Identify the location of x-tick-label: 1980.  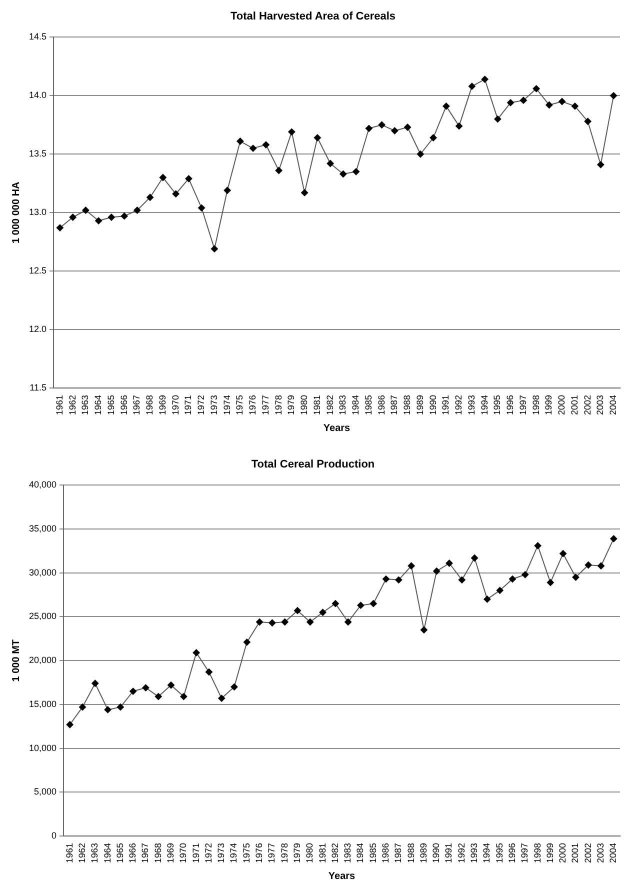
(304, 405).